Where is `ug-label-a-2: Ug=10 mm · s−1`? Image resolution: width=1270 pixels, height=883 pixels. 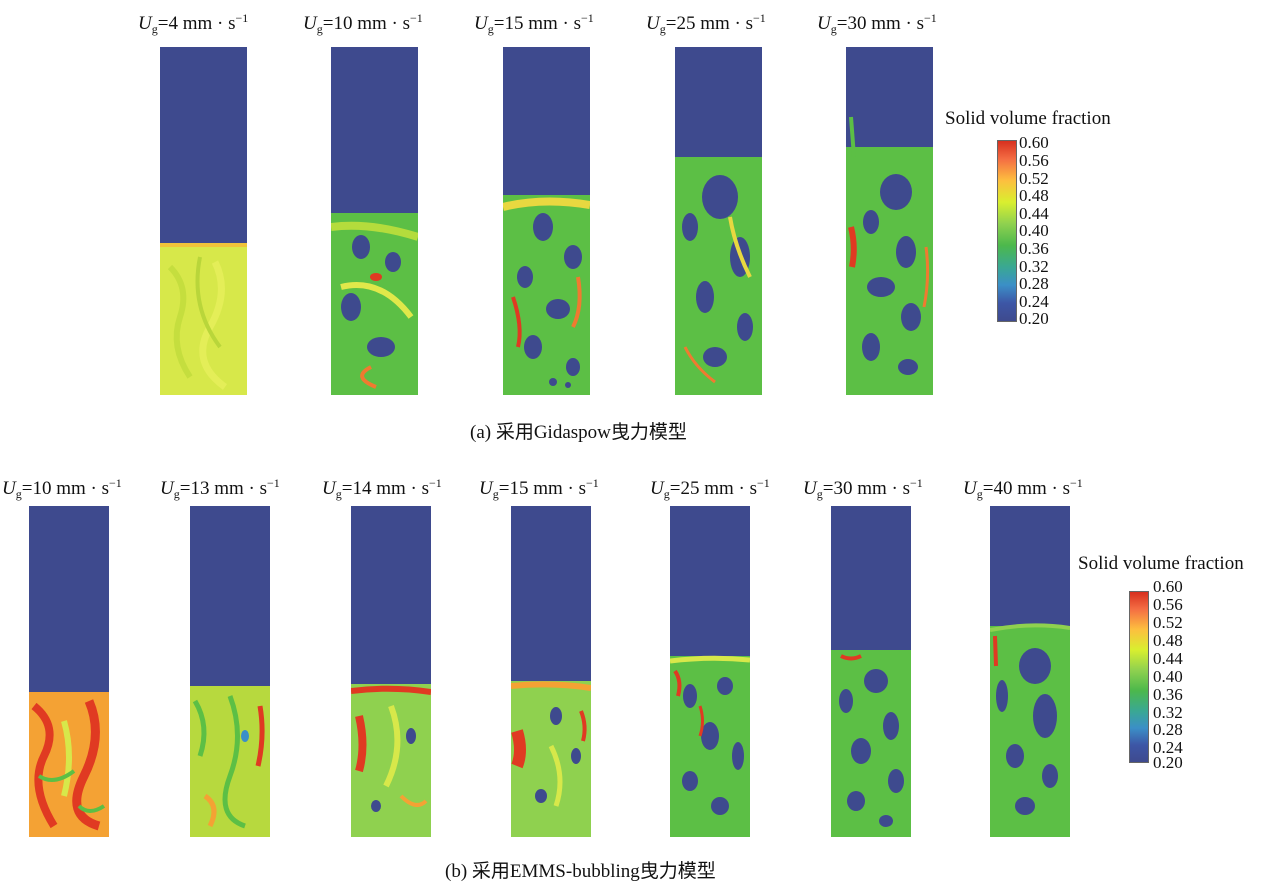 ug-label-a-2: Ug=10 mm · s−1 is located at coordinates (363, 23).